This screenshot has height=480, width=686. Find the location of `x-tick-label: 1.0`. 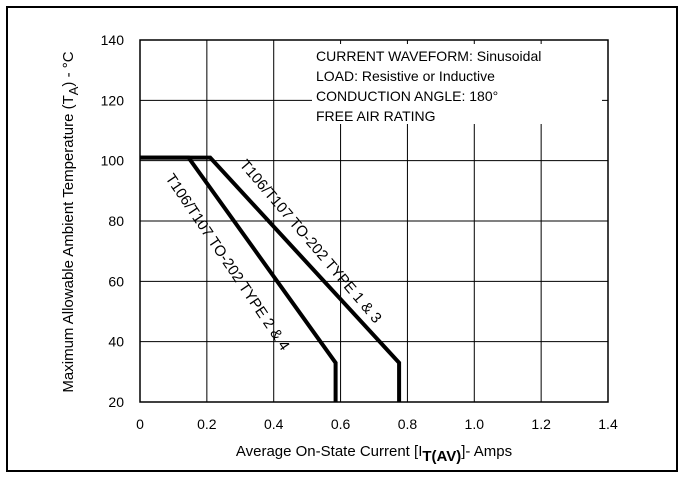

x-tick-label: 1.0 is located at coordinates (475, 424).